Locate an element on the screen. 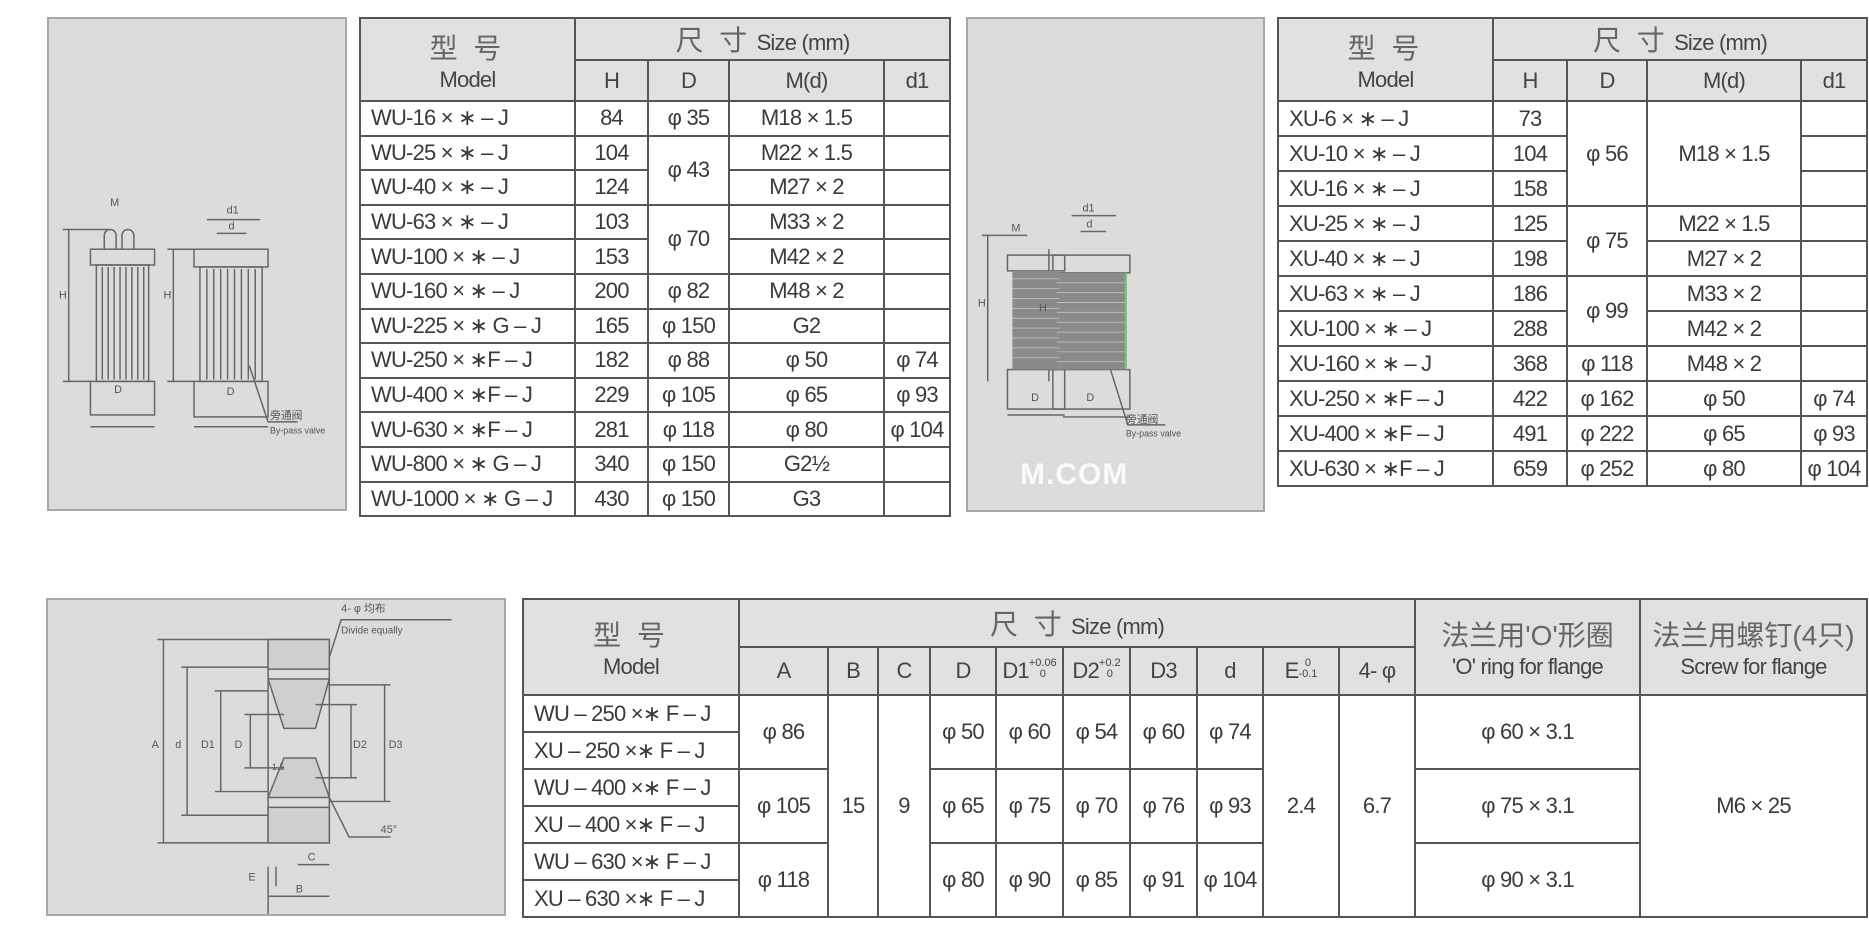 This screenshot has width=1869, height=948. value-cell: 281 is located at coordinates (611, 429).